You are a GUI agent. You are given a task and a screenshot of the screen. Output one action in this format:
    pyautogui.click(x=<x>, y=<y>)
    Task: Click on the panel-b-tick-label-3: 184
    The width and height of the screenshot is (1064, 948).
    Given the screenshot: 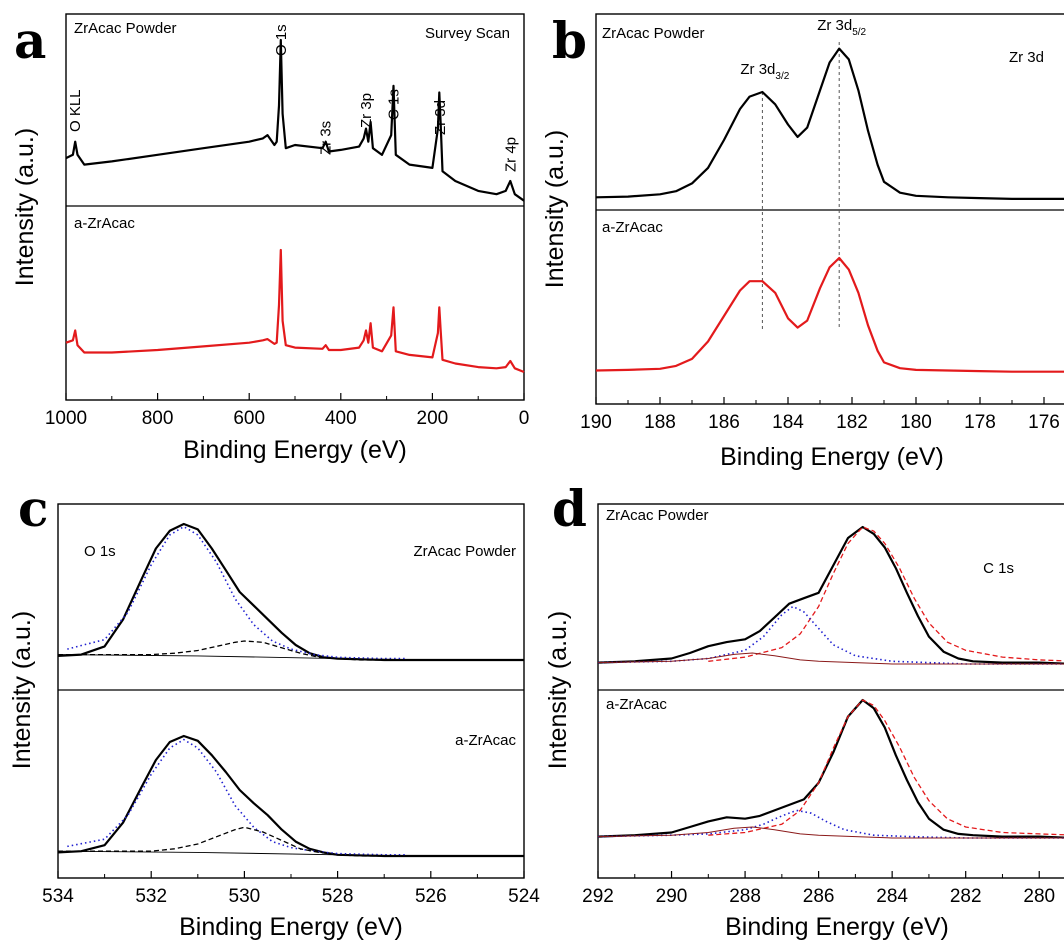 What is the action you would take?
    pyautogui.click(x=788, y=422)
    